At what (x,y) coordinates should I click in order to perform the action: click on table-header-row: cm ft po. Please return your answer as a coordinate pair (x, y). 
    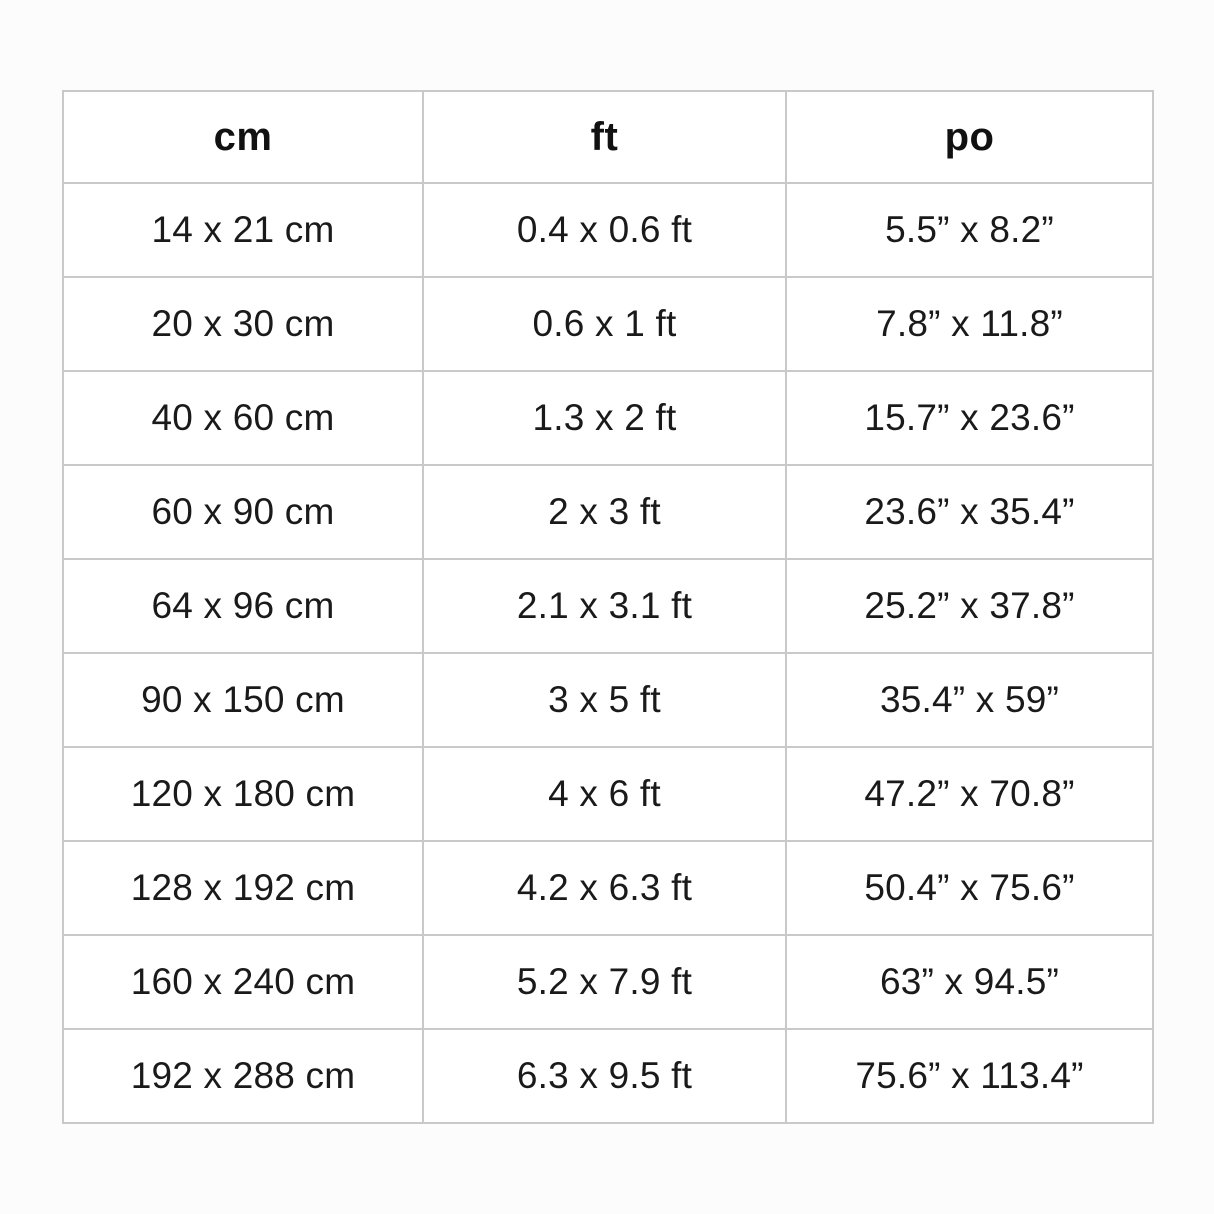
    Looking at the image, I should click on (608, 137).